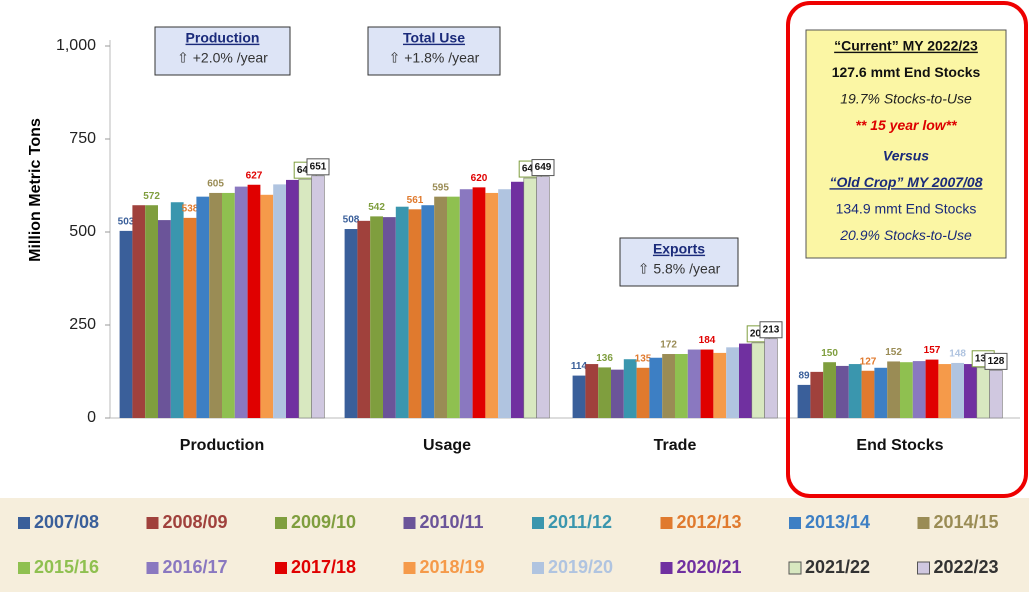 The height and width of the screenshot is (592, 1029). I want to click on y-tick-label: 1,000, so click(76, 45).